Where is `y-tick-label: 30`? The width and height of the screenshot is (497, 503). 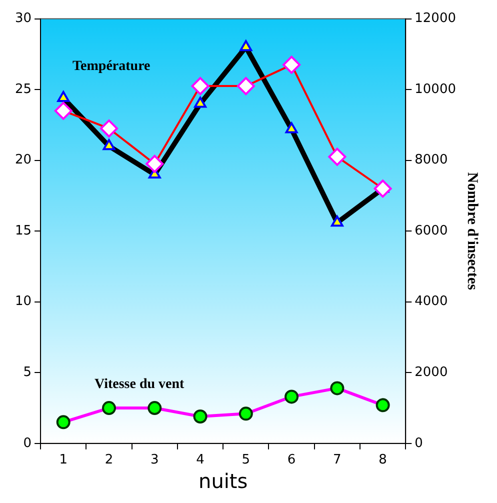 y-tick-label: 30 is located at coordinates (23, 18).